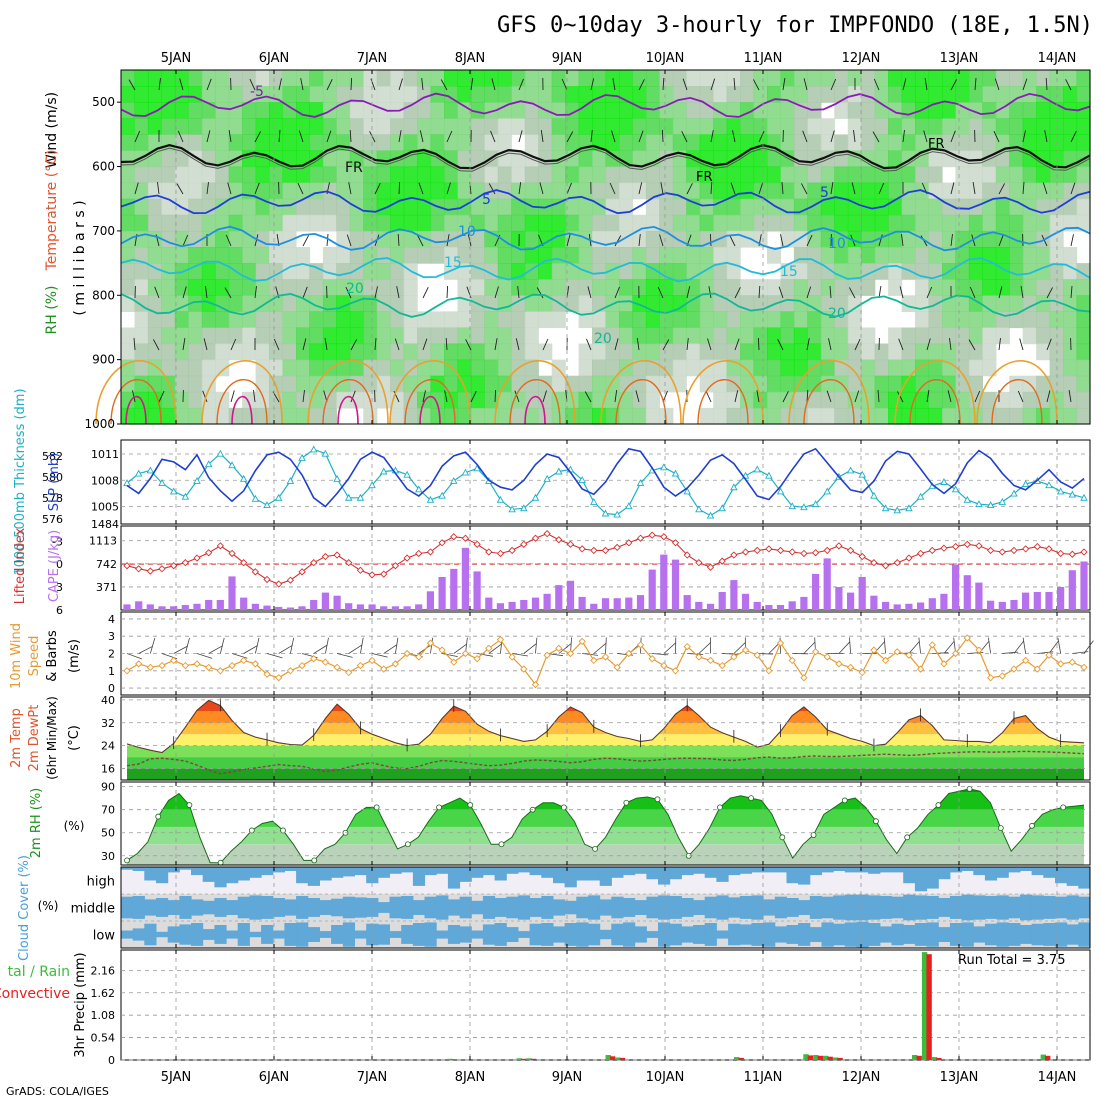 This screenshot has height=1100, width=1100. What do you see at coordinates (189, 805) in the screenshot?
I see `rh2m-point` at bounding box center [189, 805].